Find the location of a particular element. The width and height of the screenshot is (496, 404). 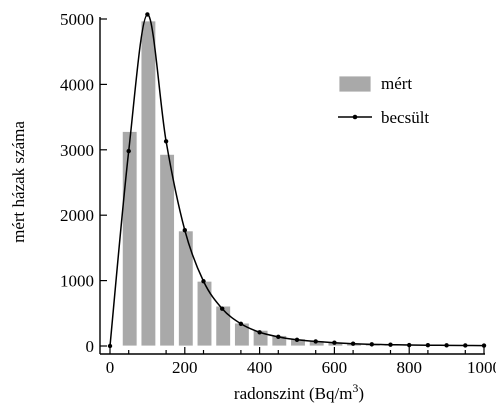

y-tick-label: 5000 is located at coordinates (77, 19).